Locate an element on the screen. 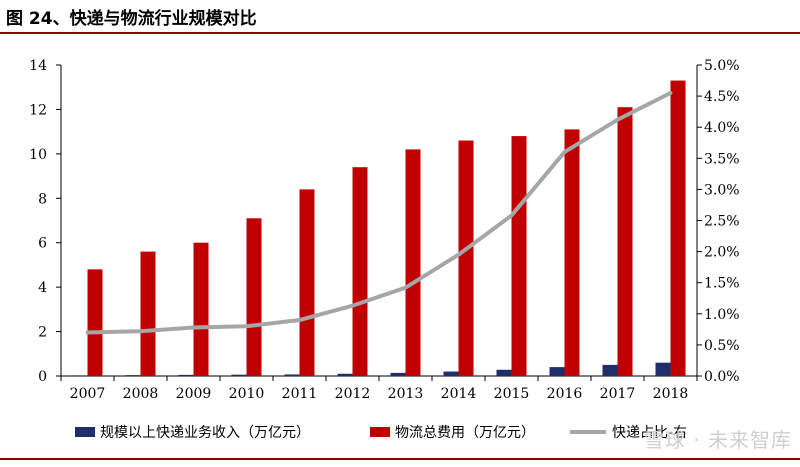 The image size is (800, 467). x-tick-label: 2013 is located at coordinates (406, 394).